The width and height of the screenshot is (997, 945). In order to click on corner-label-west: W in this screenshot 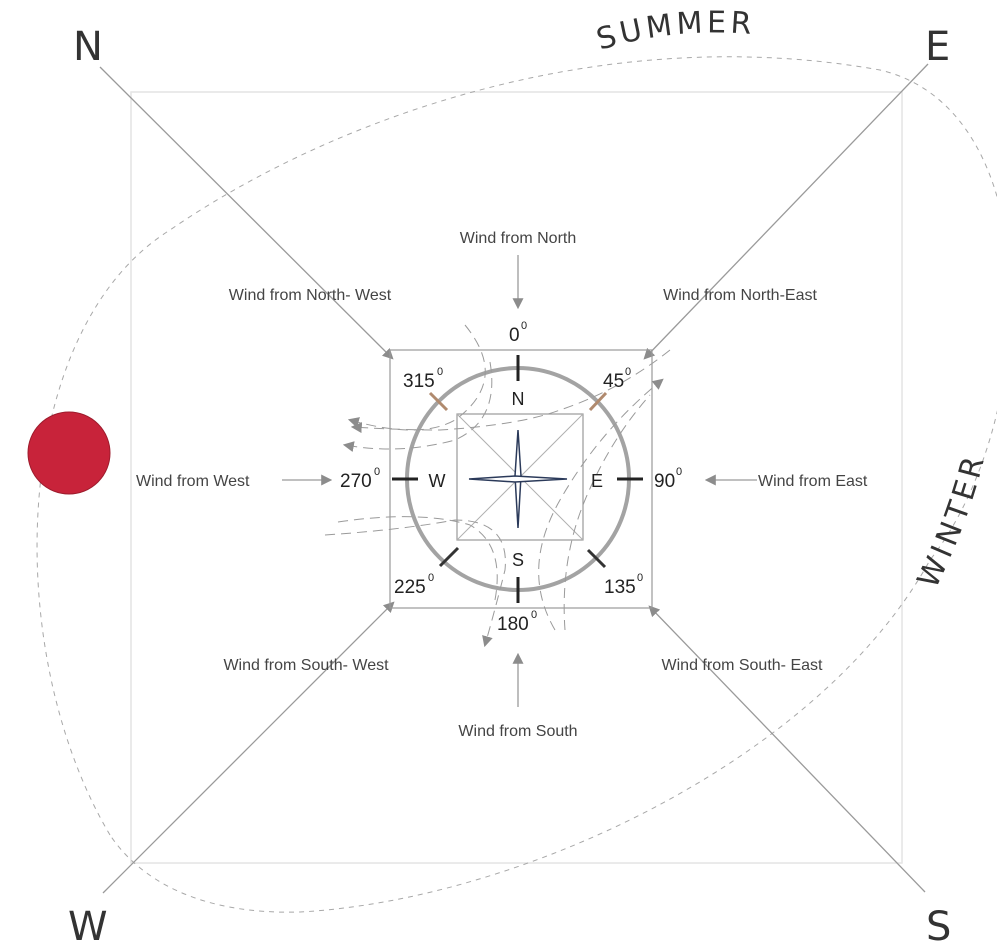, I will do `click(88, 924)`.